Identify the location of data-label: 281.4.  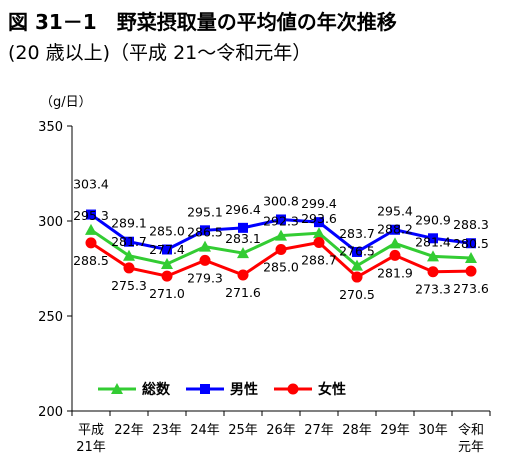
(433, 241).